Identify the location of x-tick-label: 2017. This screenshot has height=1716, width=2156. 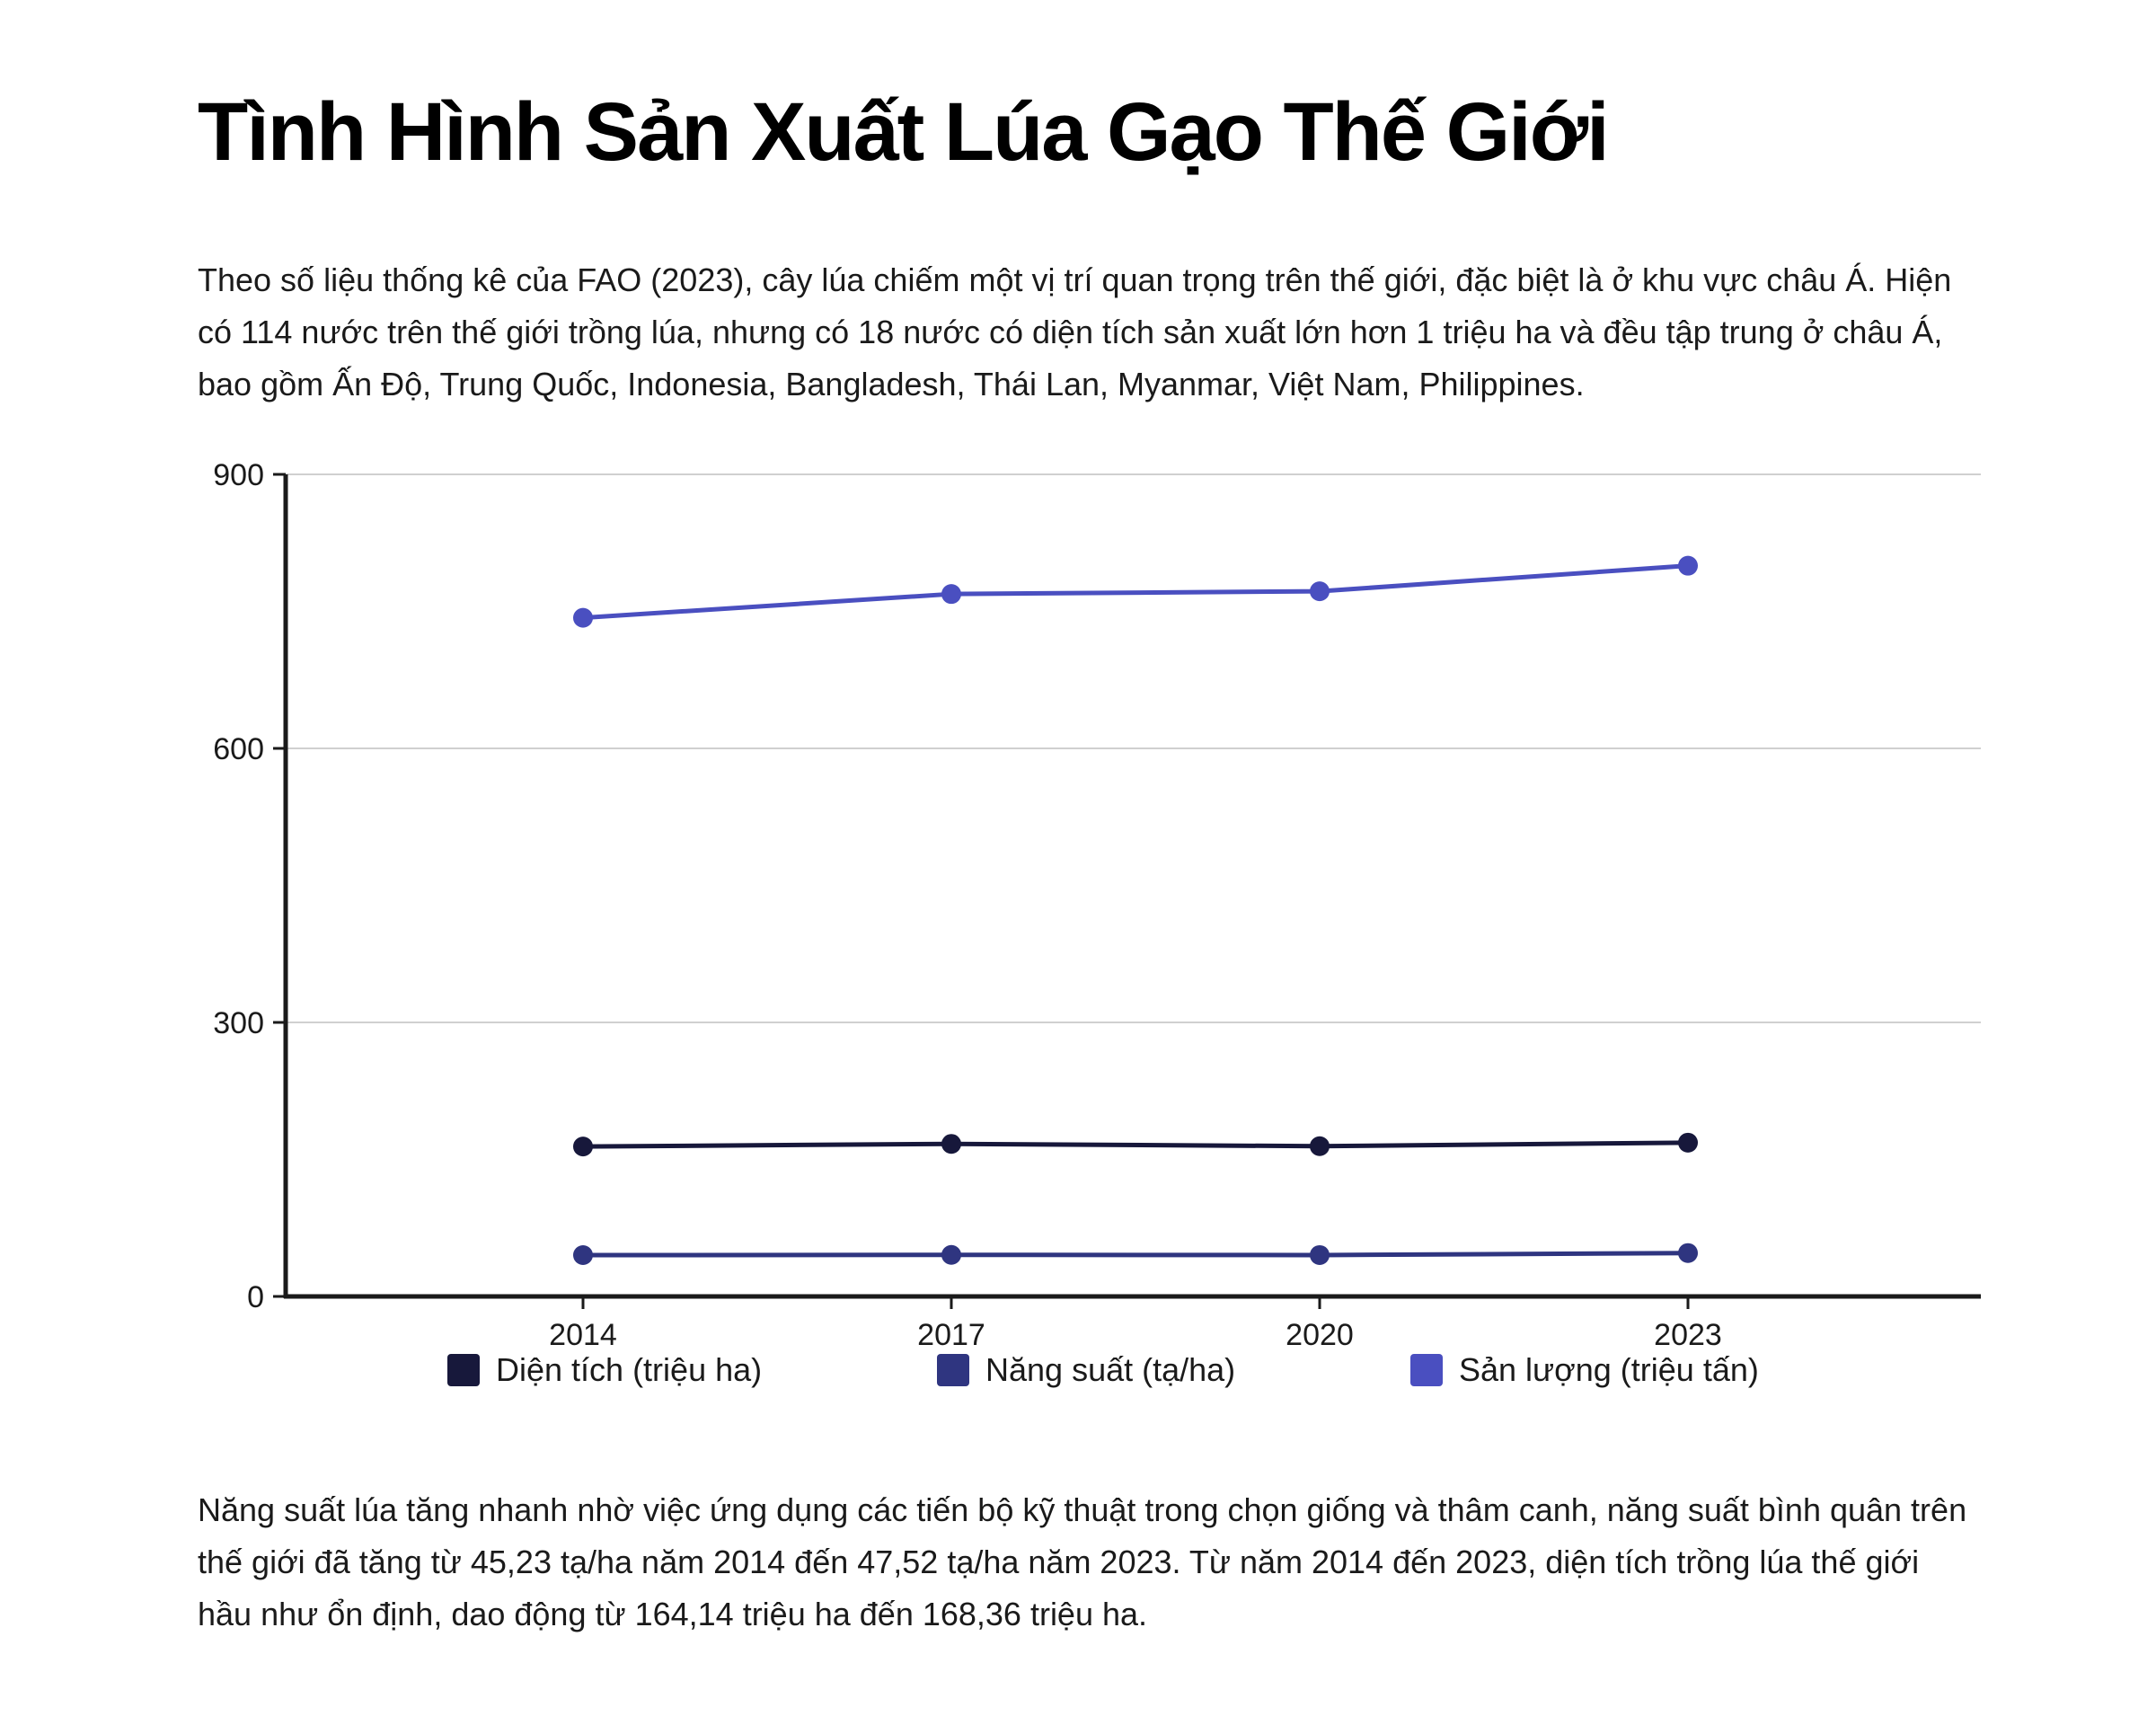
(951, 1335).